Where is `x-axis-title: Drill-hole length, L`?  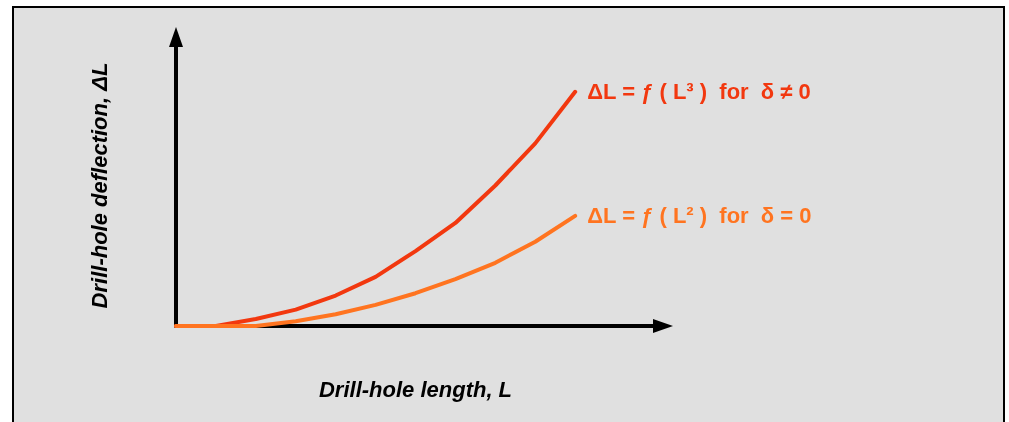
x-axis-title: Drill-hole length, L is located at coordinates (415, 389).